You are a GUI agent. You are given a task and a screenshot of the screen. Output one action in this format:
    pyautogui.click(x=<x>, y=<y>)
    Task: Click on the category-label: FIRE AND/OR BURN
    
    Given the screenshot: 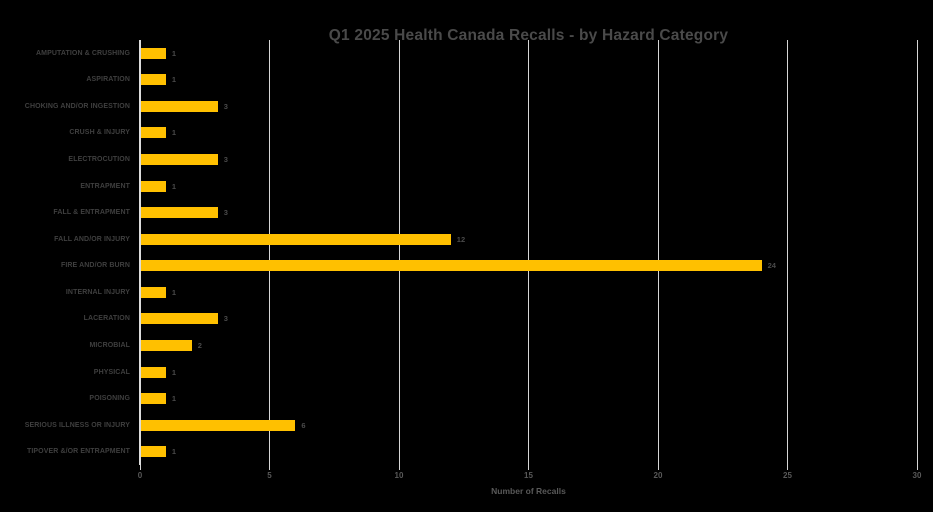 What is the action you would take?
    pyautogui.click(x=95, y=266)
    